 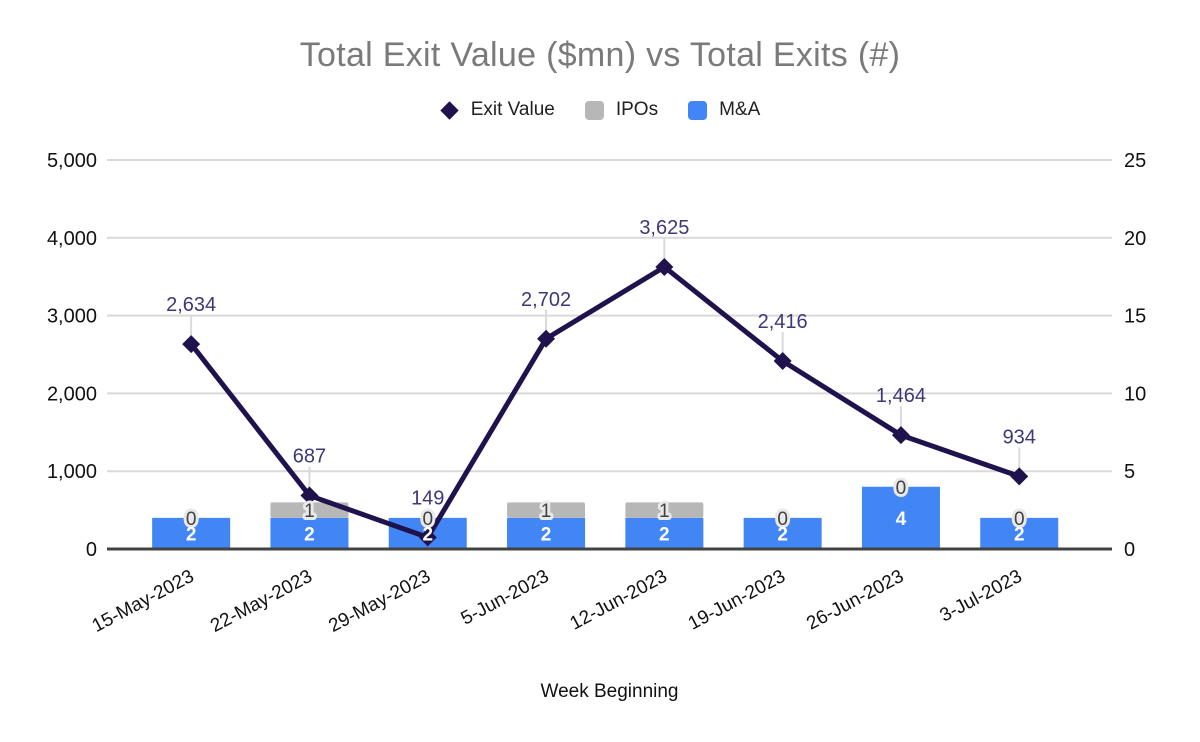 I want to click on bar-mna-15-May-2023, so click(x=191, y=533).